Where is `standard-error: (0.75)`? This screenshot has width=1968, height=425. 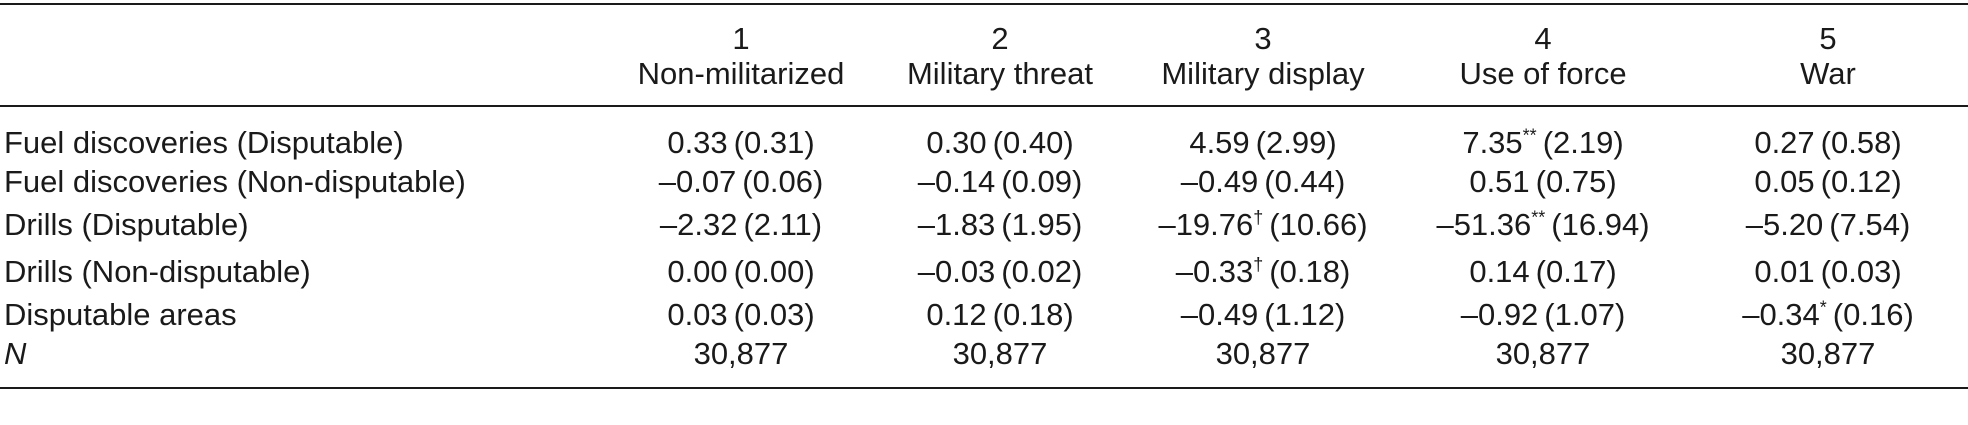 standard-error: (0.75) is located at coordinates (1576, 181).